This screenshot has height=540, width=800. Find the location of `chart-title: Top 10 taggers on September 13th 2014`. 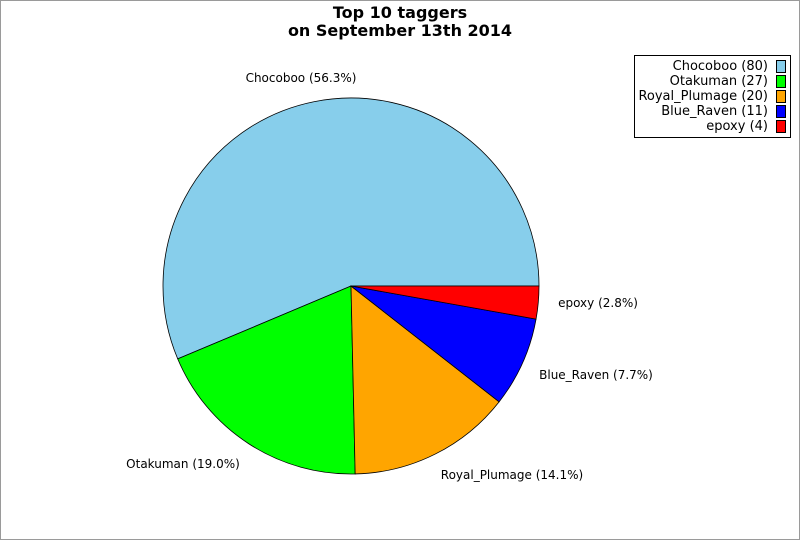

chart-title: Top 10 taggers on September 13th 2014 is located at coordinates (400, 22).